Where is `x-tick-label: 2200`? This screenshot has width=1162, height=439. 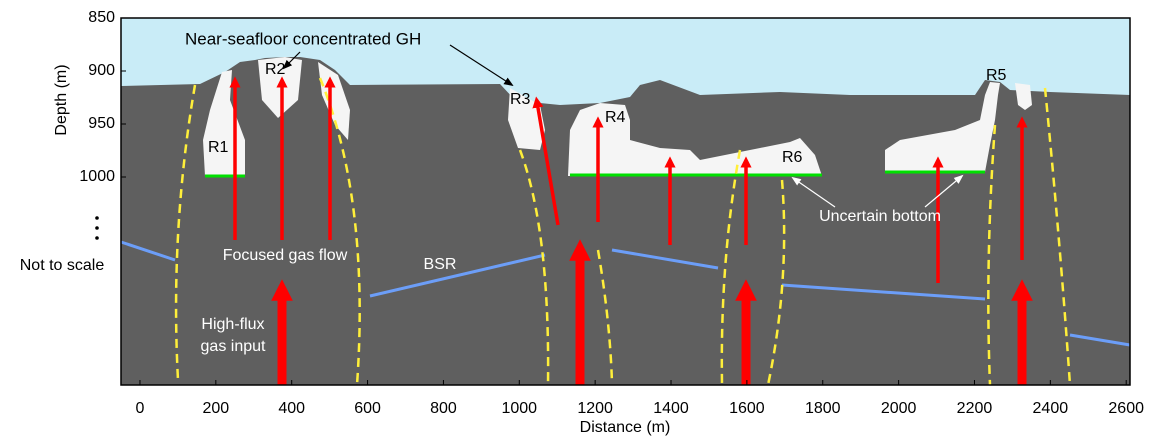
x-tick-label: 2200 is located at coordinates (975, 408).